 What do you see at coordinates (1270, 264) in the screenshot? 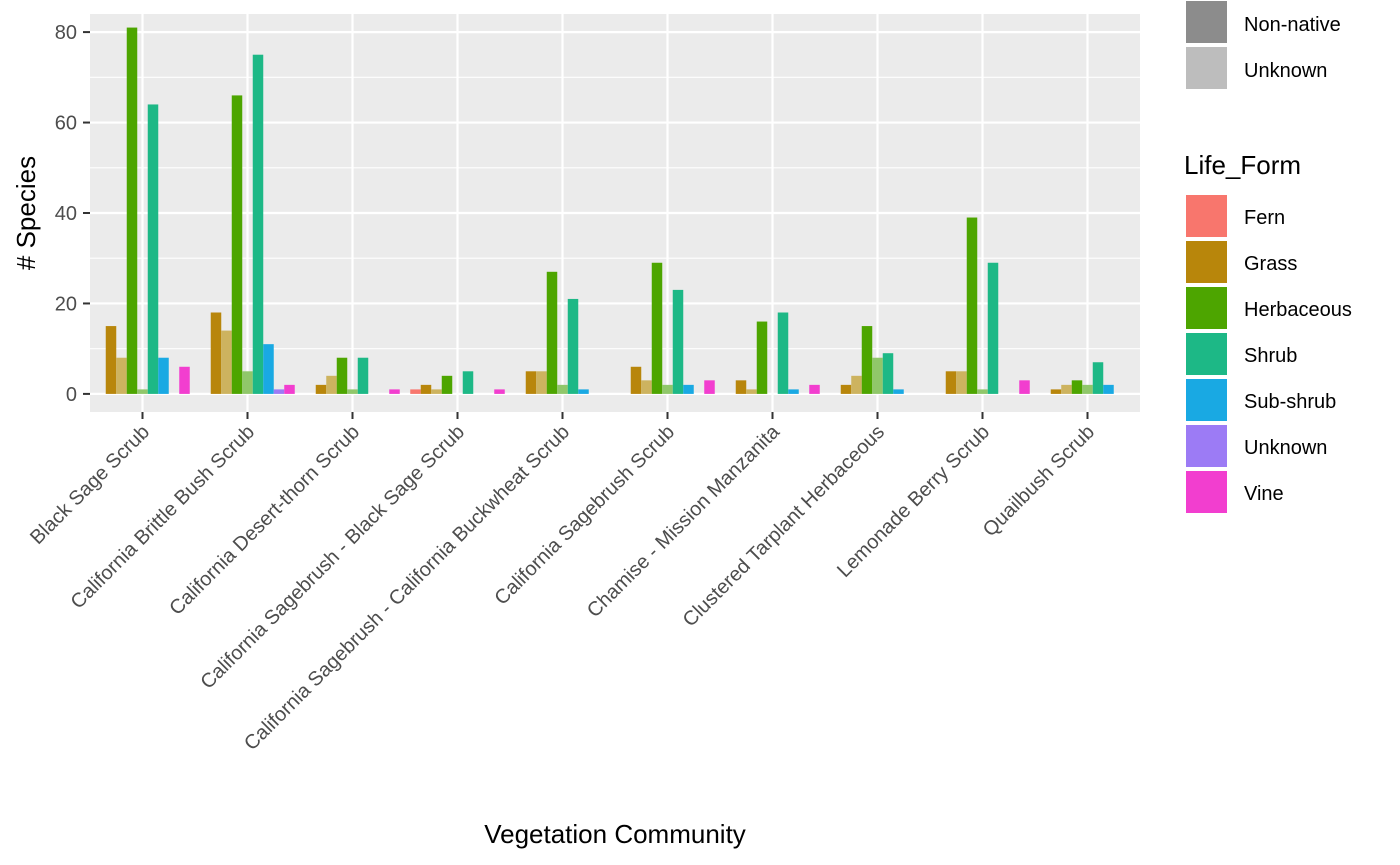
I see `legend-life-form-label: Grass` at bounding box center [1270, 264].